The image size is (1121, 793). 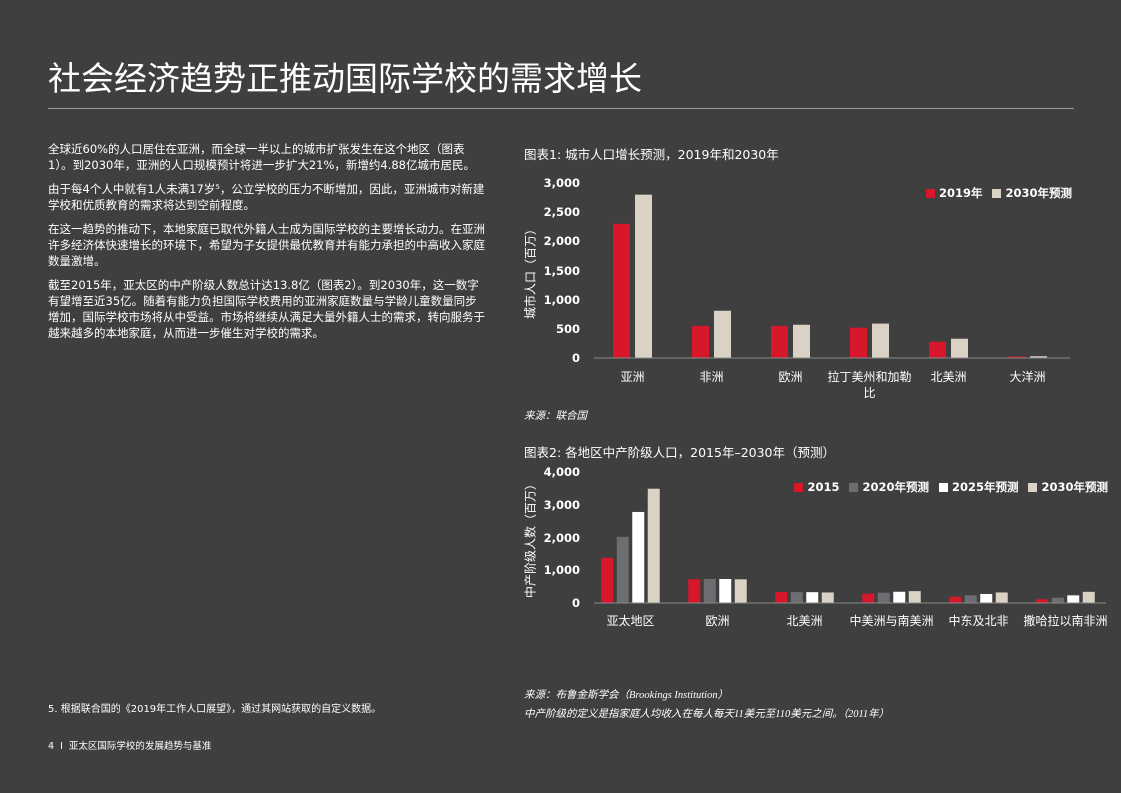 I want to click on y-tick-label: 2,500, so click(x=561, y=212).